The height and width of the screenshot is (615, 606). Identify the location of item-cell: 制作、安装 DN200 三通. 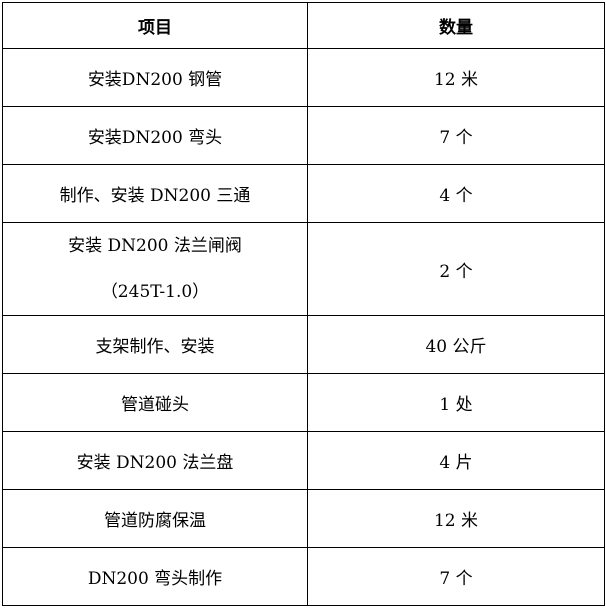
(155, 193).